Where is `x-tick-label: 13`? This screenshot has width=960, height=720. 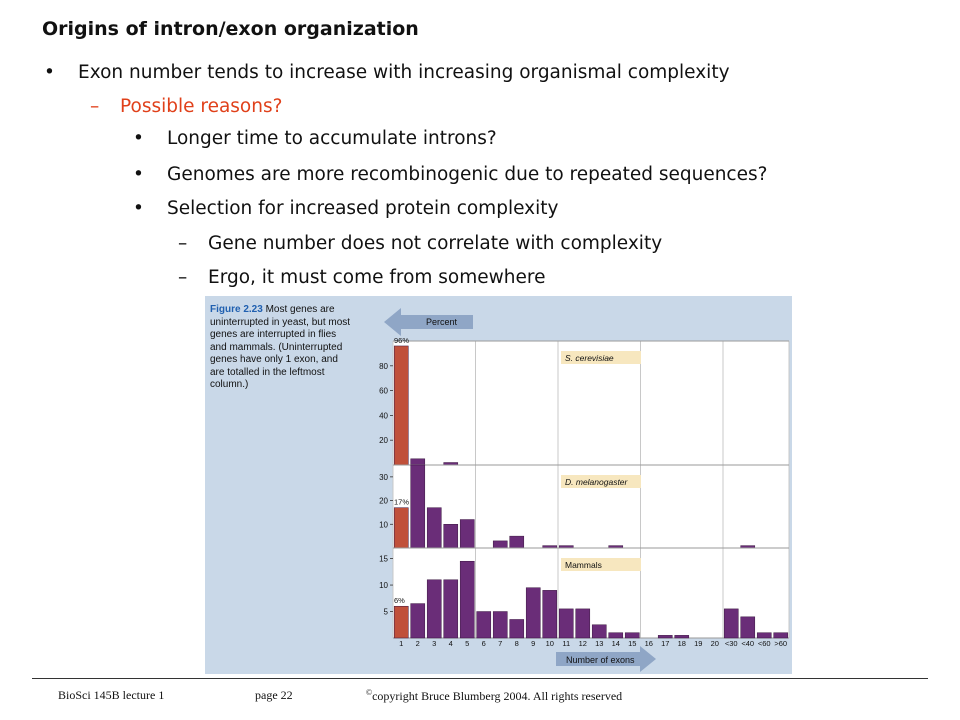
x-tick-label: 13 is located at coordinates (599, 643).